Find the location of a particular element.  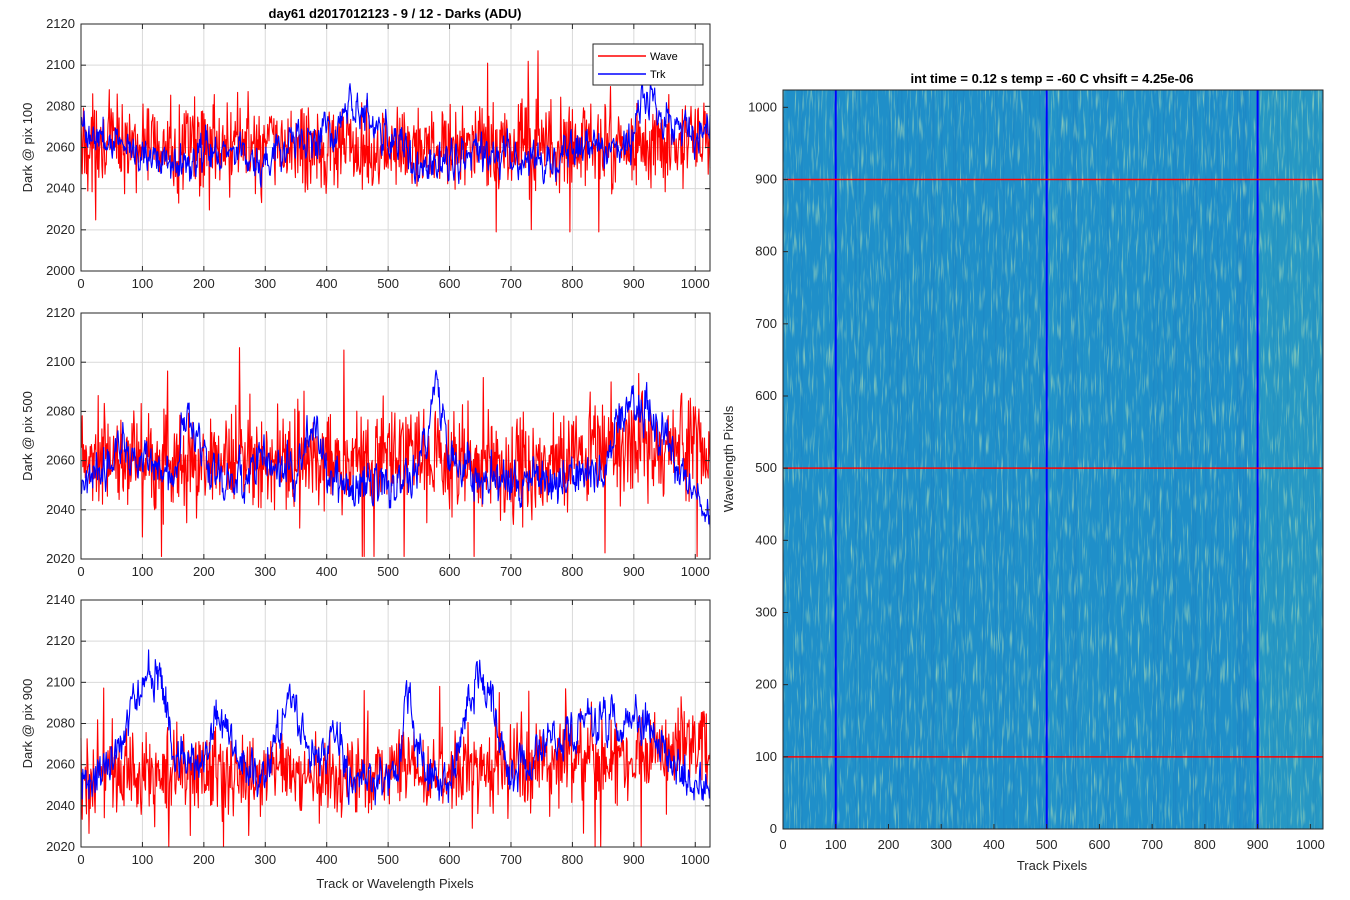

image-x-tick-label: 100 is located at coordinates (836, 844).